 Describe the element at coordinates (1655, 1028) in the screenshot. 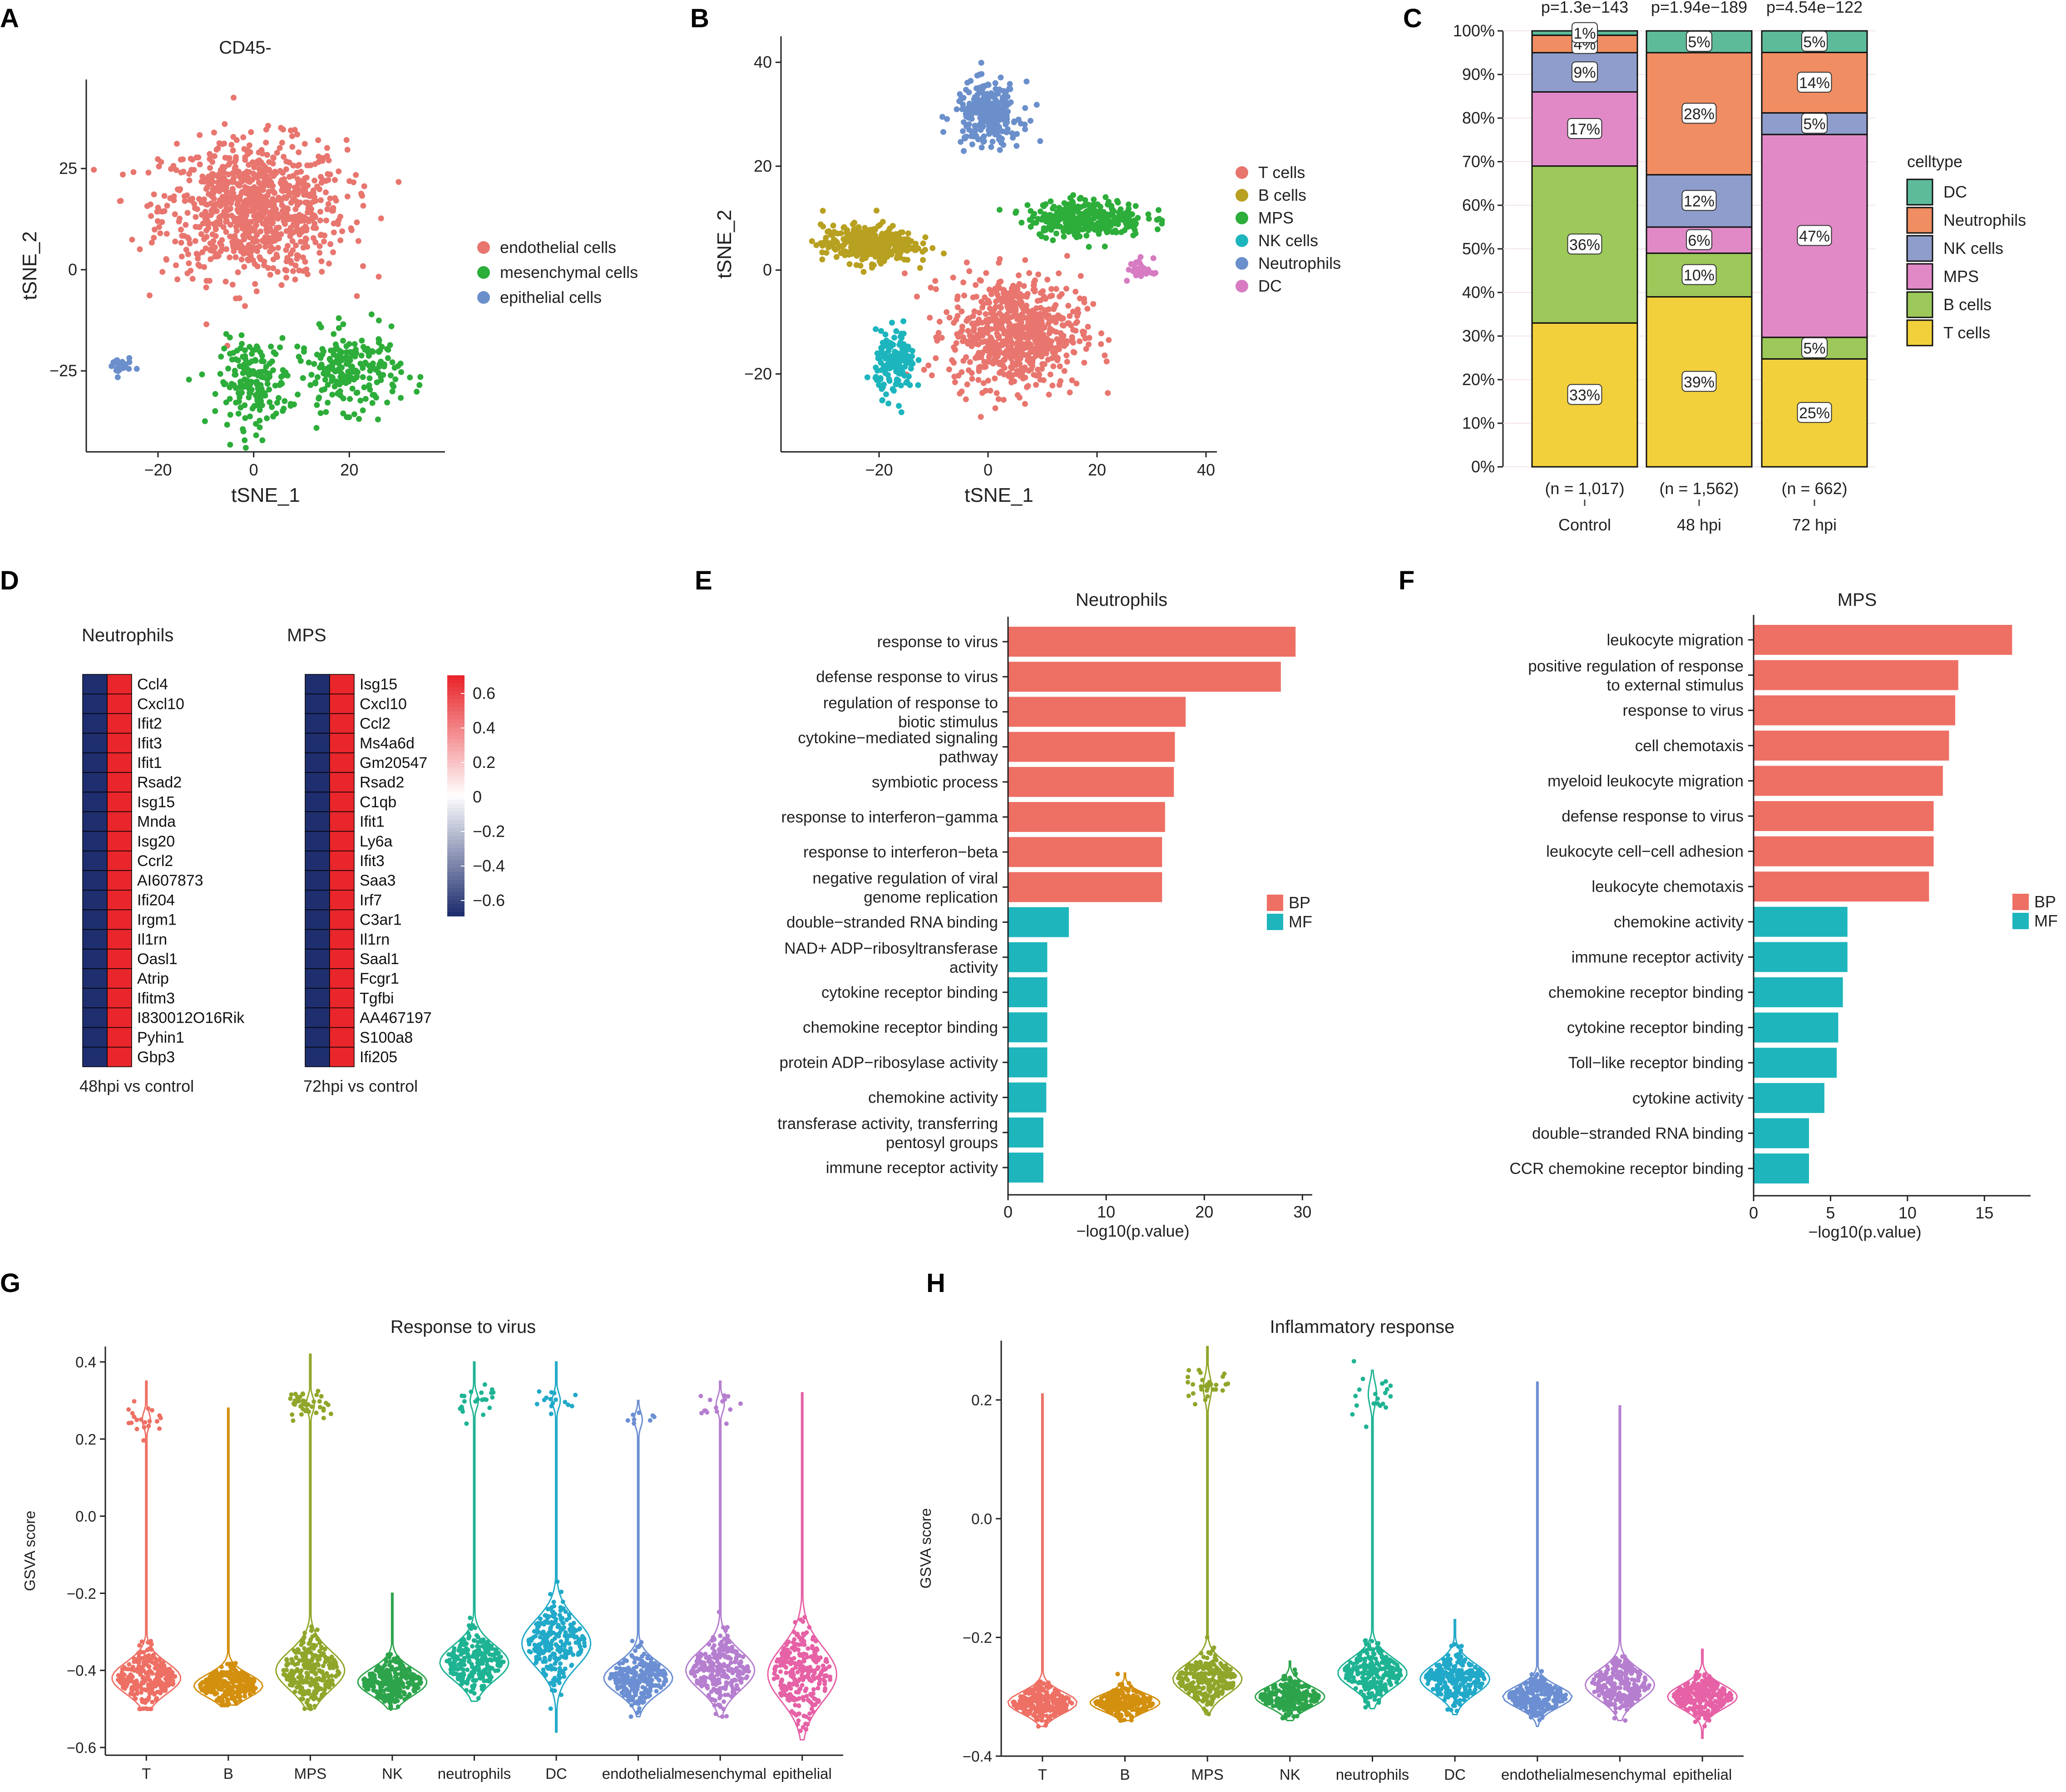

I see `term-label: cytokine receptor binding` at that location.